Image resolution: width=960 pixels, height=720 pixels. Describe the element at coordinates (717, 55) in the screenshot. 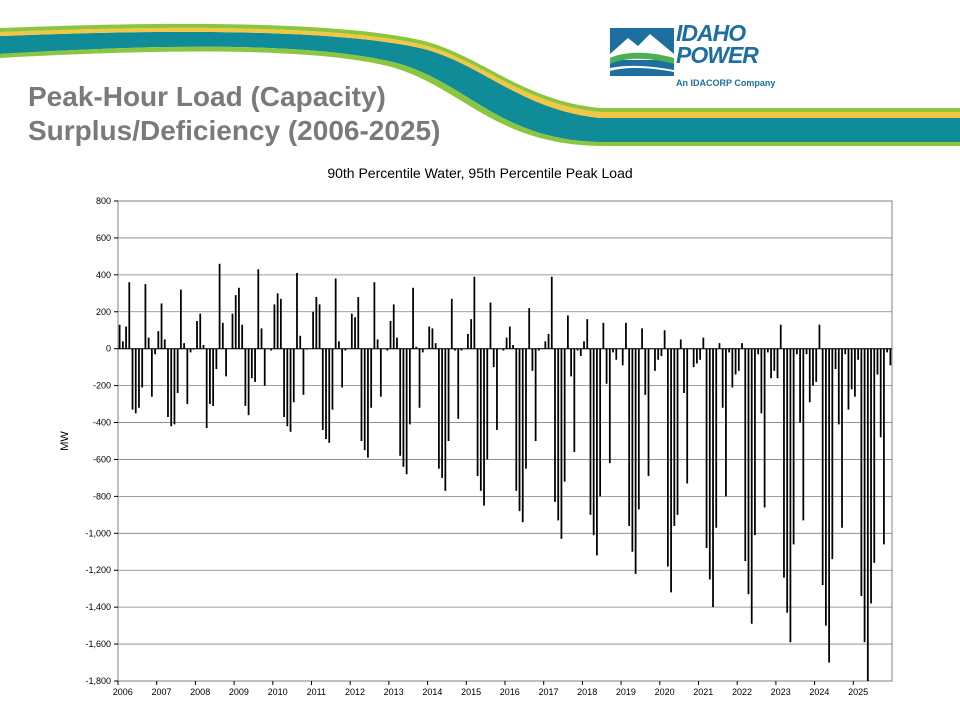

I see `logo-line2: POWER` at that location.